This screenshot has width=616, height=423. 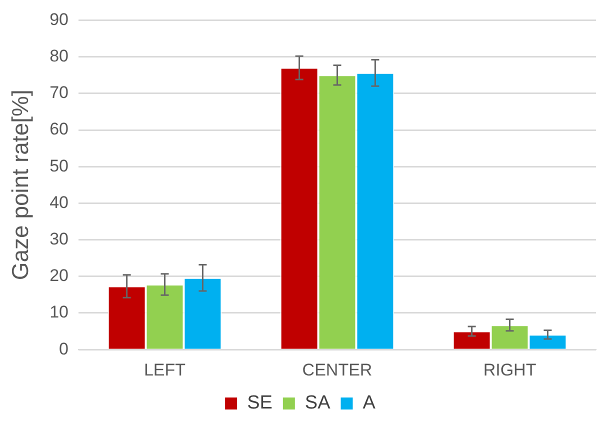 I want to click on y-tick-label: 20, so click(x=59, y=276).